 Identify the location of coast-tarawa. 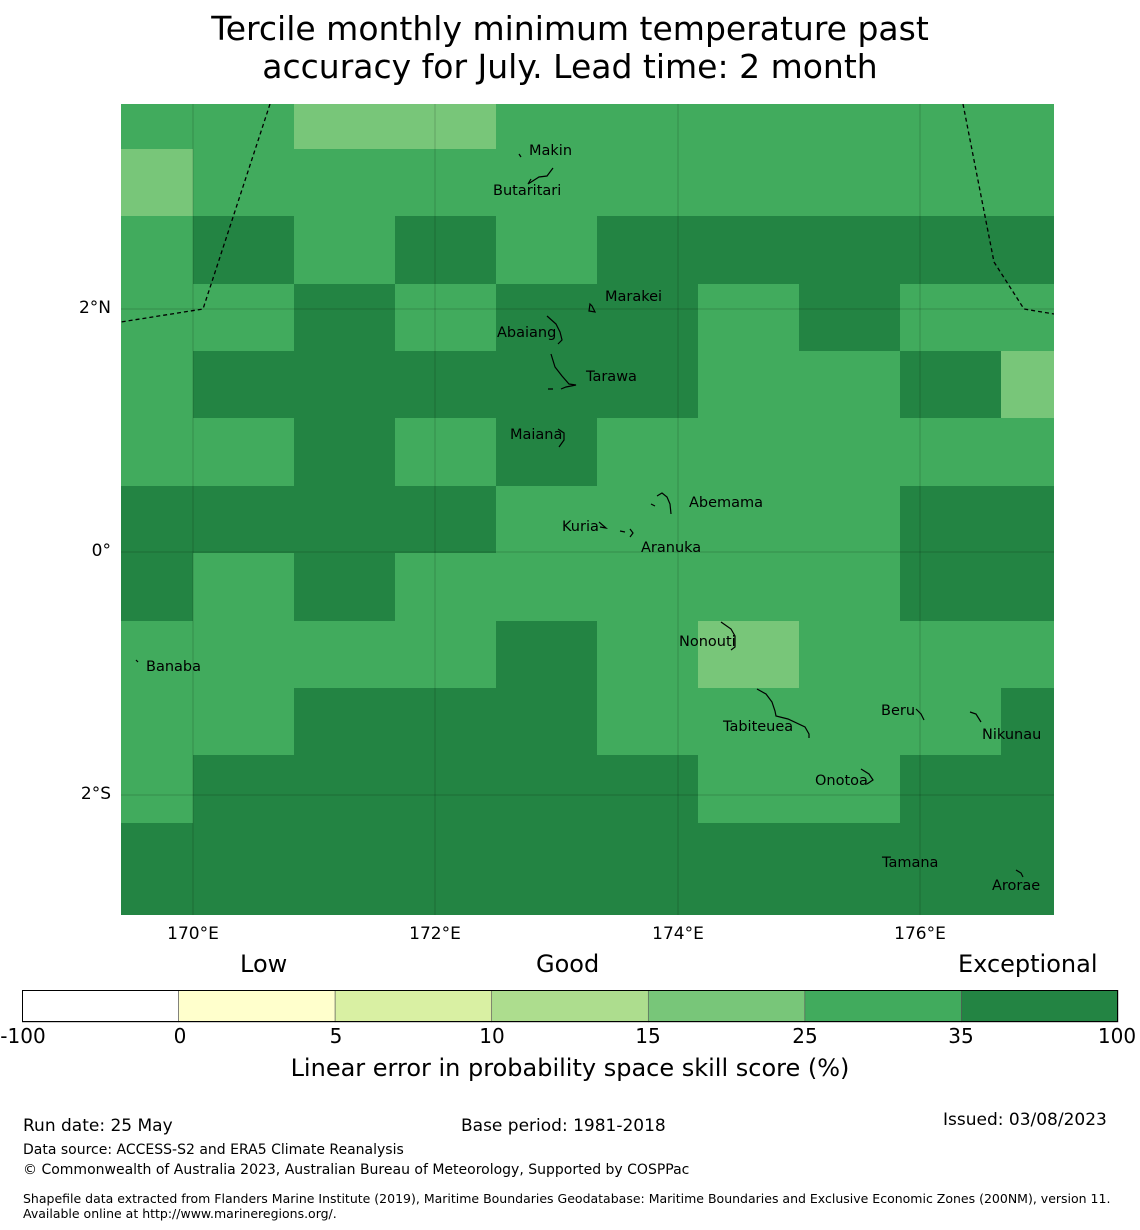
(562, 371).